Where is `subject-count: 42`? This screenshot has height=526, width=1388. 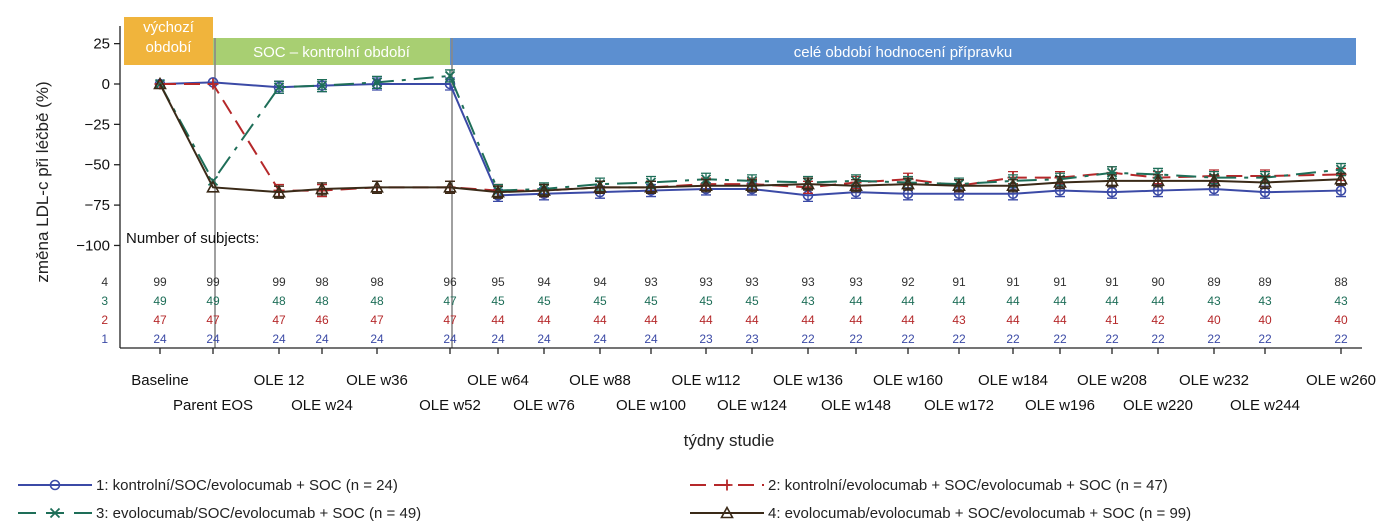
subject-count: 42 is located at coordinates (1158, 320).